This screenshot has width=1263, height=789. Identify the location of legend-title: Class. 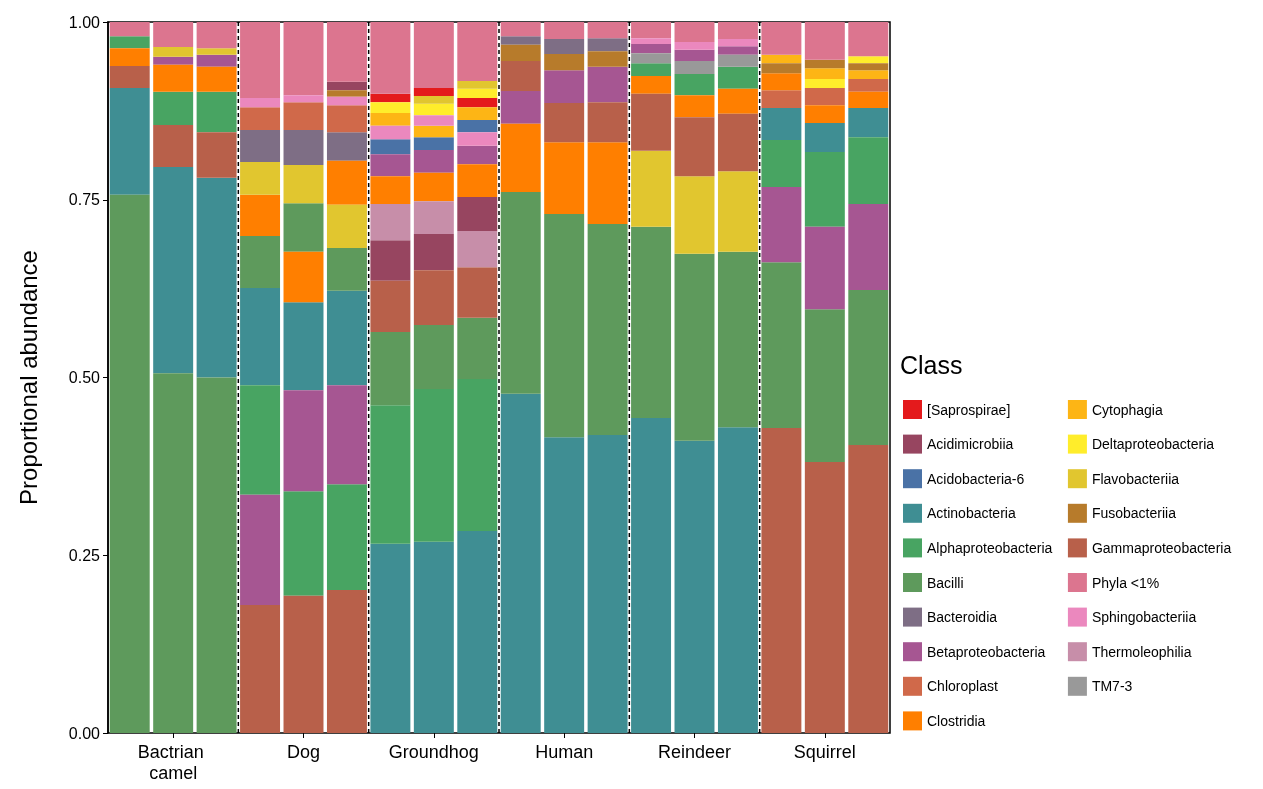
(931, 364).